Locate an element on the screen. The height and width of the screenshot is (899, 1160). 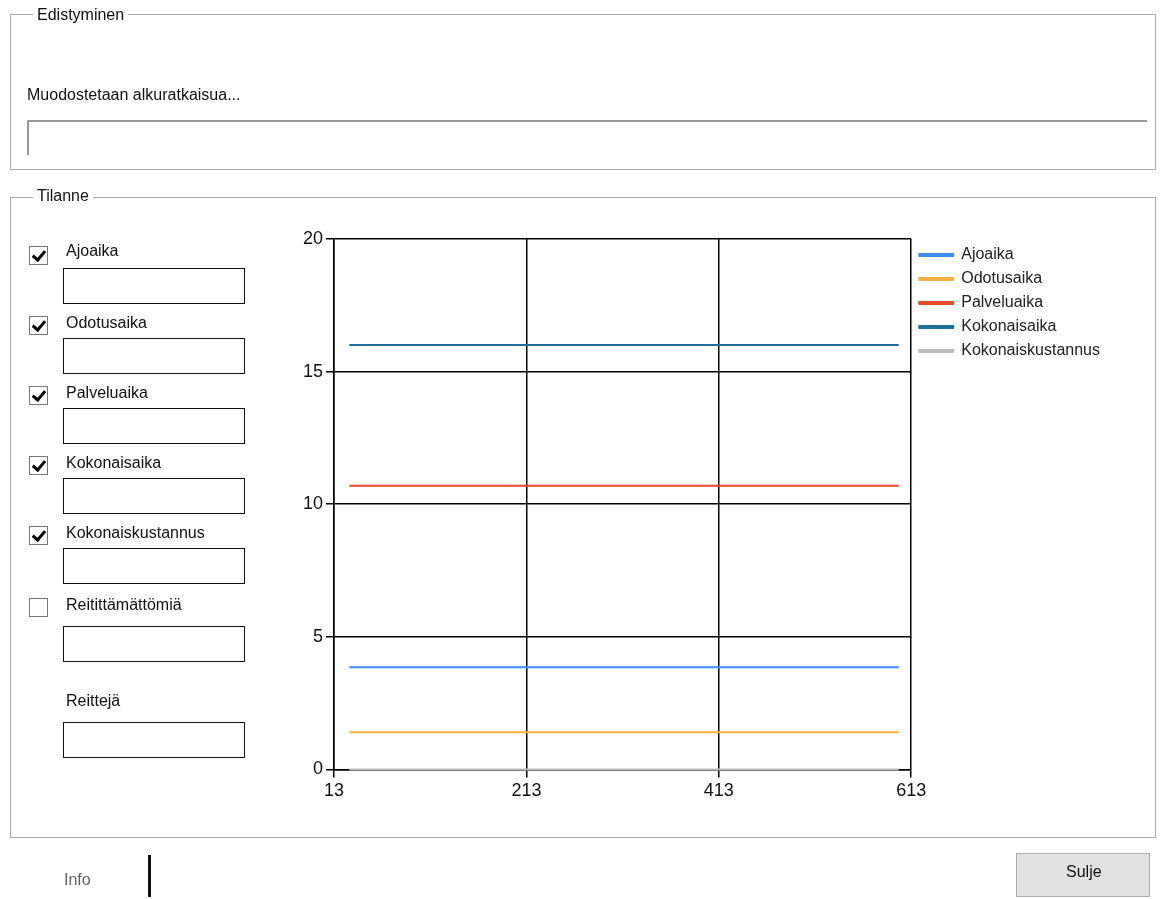
text: Odotusaika is located at coordinates (106, 323).